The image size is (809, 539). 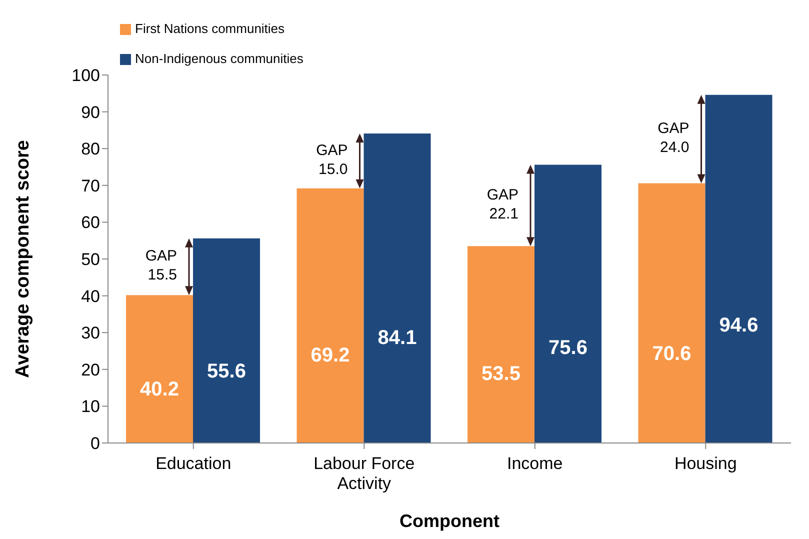 I want to click on legend-label: First Nations communities, so click(x=210, y=28).